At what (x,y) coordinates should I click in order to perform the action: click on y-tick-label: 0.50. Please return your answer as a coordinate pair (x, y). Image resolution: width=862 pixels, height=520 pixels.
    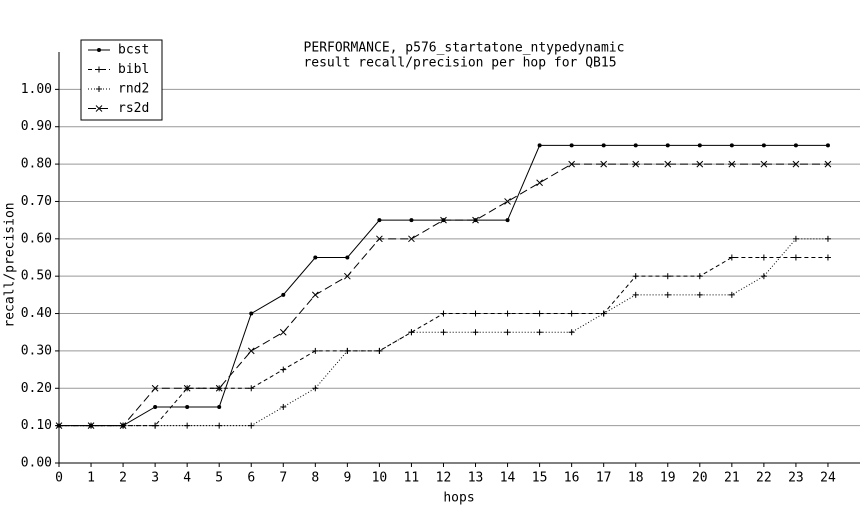
    Looking at the image, I should click on (36, 276).